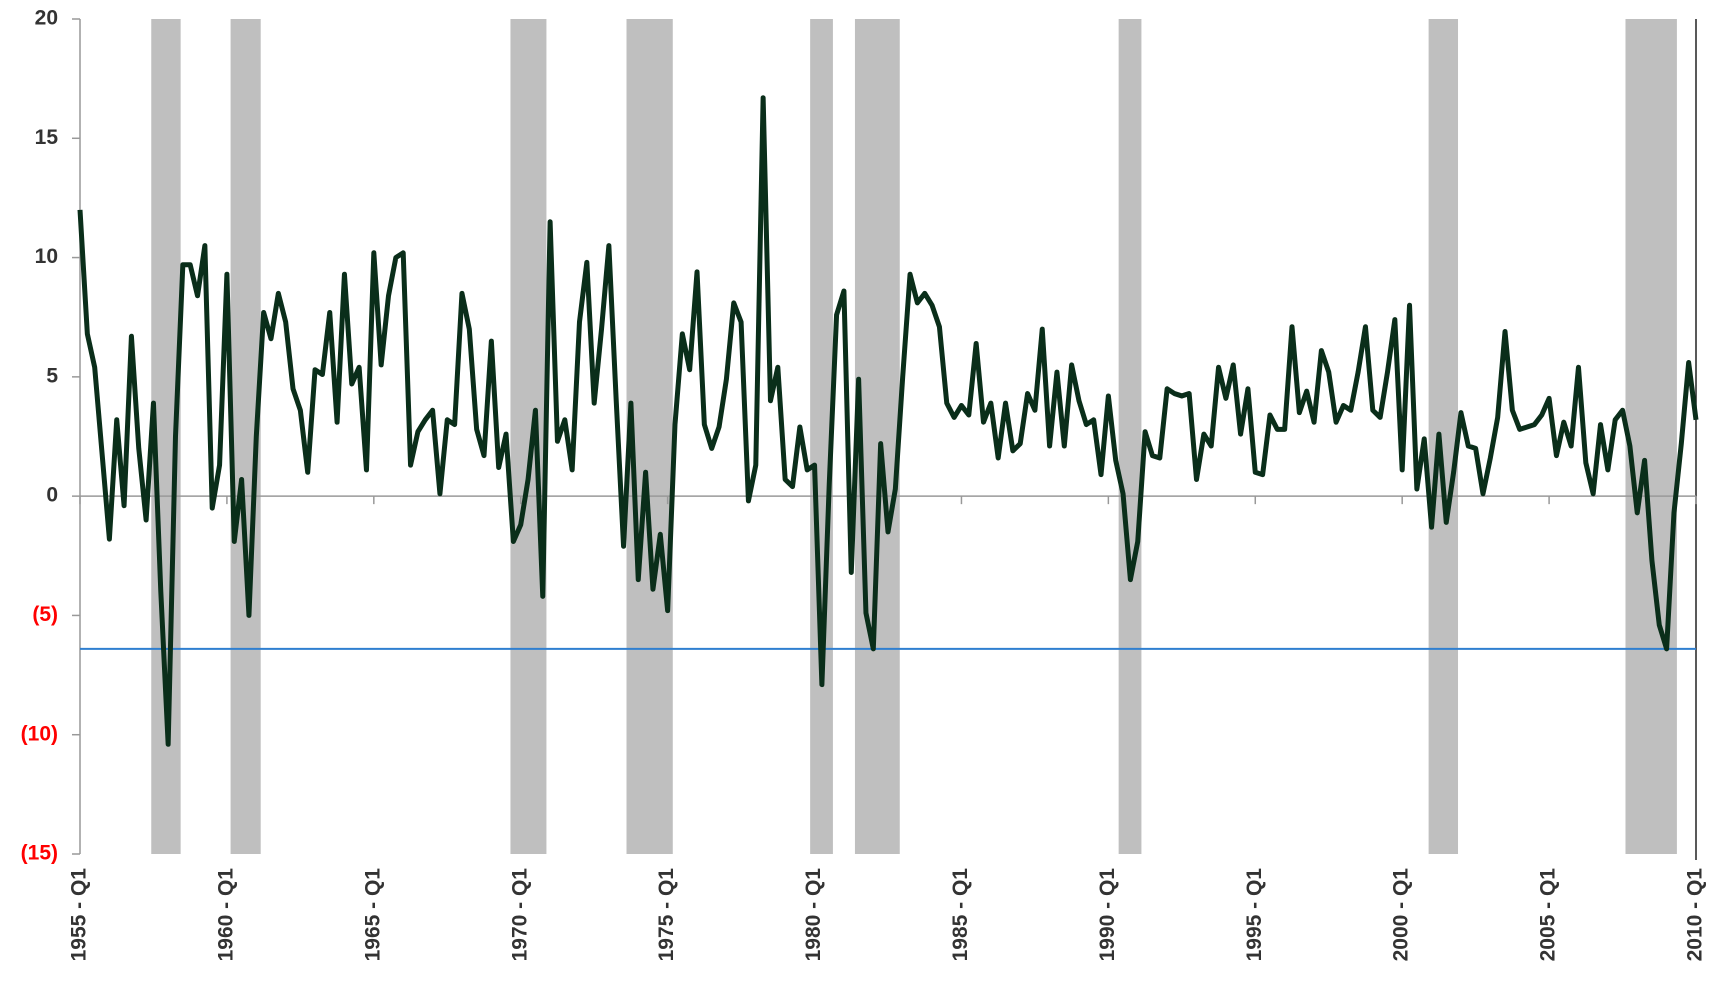 Image resolution: width=1713 pixels, height=995 pixels. Describe the element at coordinates (52, 375) in the screenshot. I see `y-tick-label: 5` at that location.